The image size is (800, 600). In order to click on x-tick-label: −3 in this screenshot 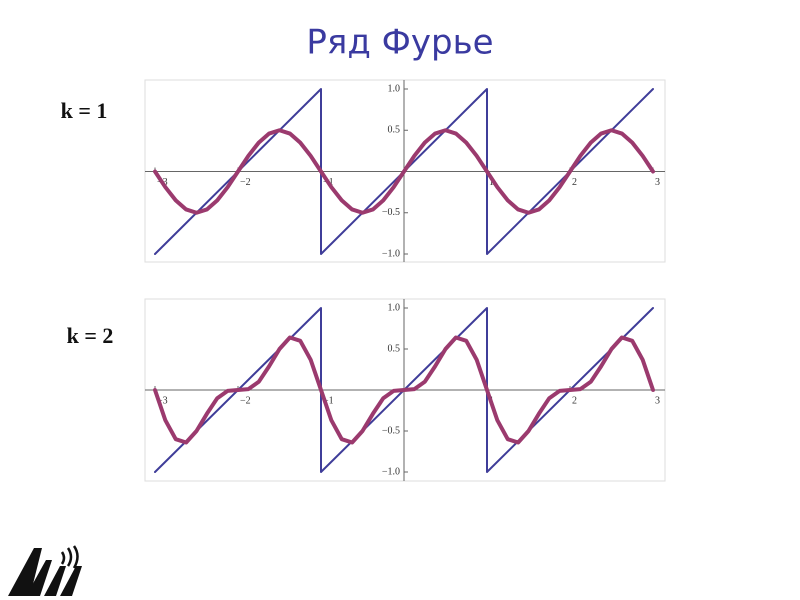, I will do `click(162, 400)`.